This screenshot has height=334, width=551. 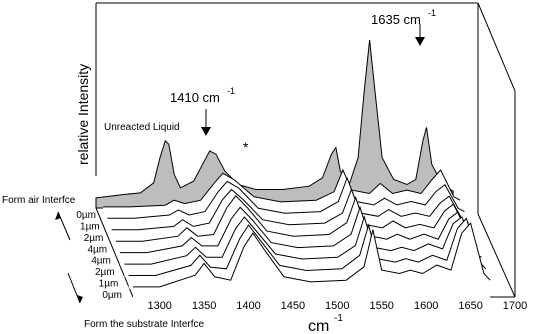 I want to click on box-top-right-depth-edge, so click(x=496, y=47).